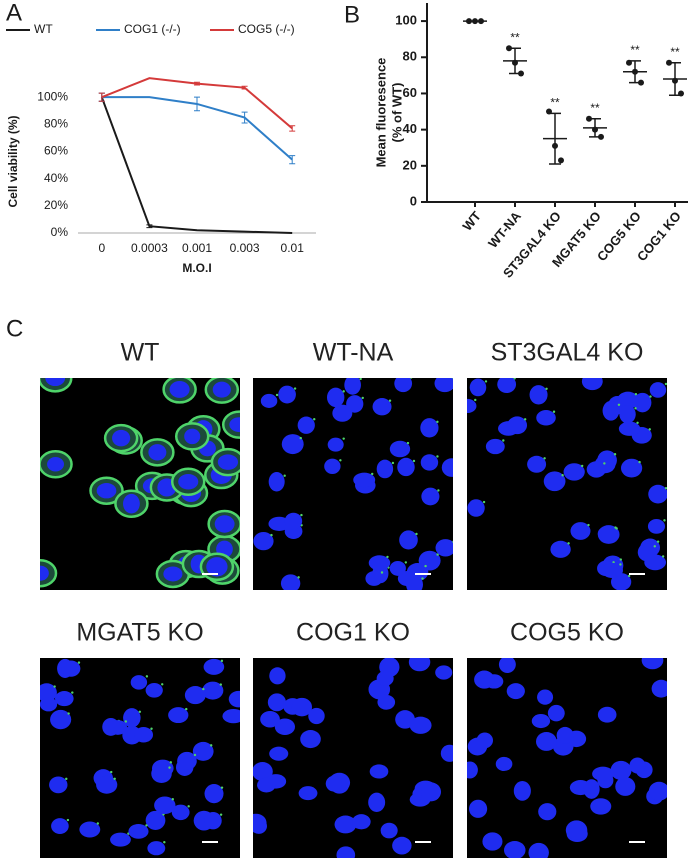 This screenshot has width=693, height=858. I want to click on x-tick-label: 0.003, so click(245, 248).